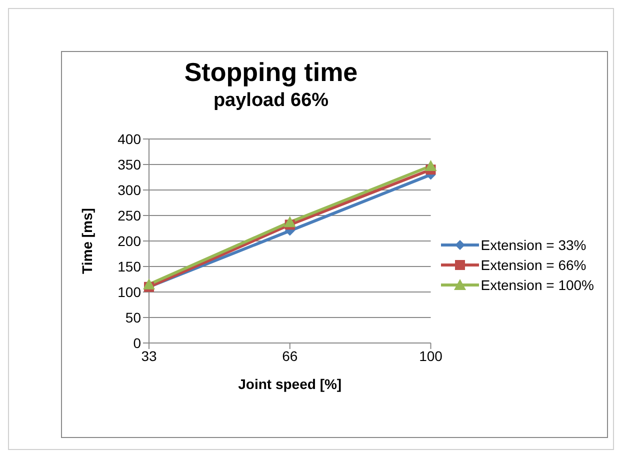 This screenshot has width=626, height=464. Describe the element at coordinates (290, 356) in the screenshot. I see `x-tick-label: 66` at that location.